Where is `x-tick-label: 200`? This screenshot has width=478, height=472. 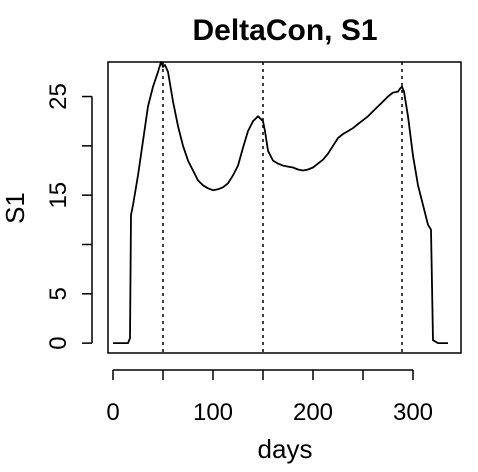 x-tick-label: 200 is located at coordinates (313, 412).